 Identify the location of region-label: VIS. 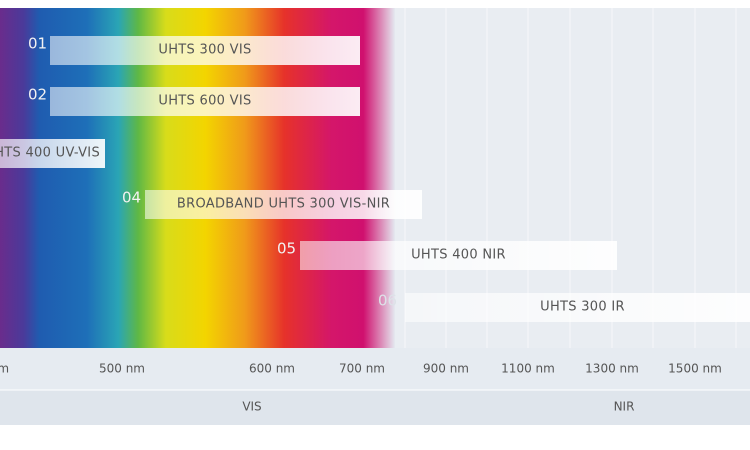
(251, 407).